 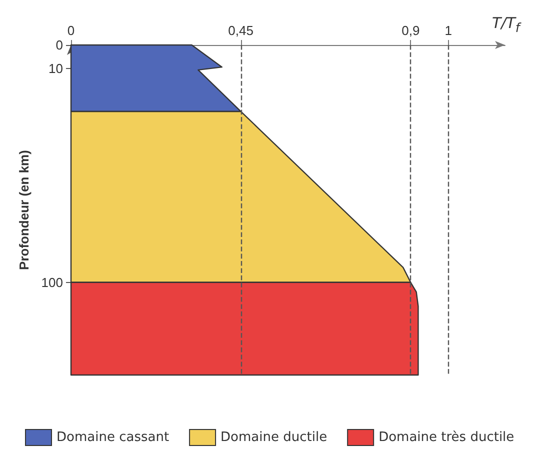 What do you see at coordinates (52, 282) in the screenshot?
I see `y-tick-label: 100` at bounding box center [52, 282].